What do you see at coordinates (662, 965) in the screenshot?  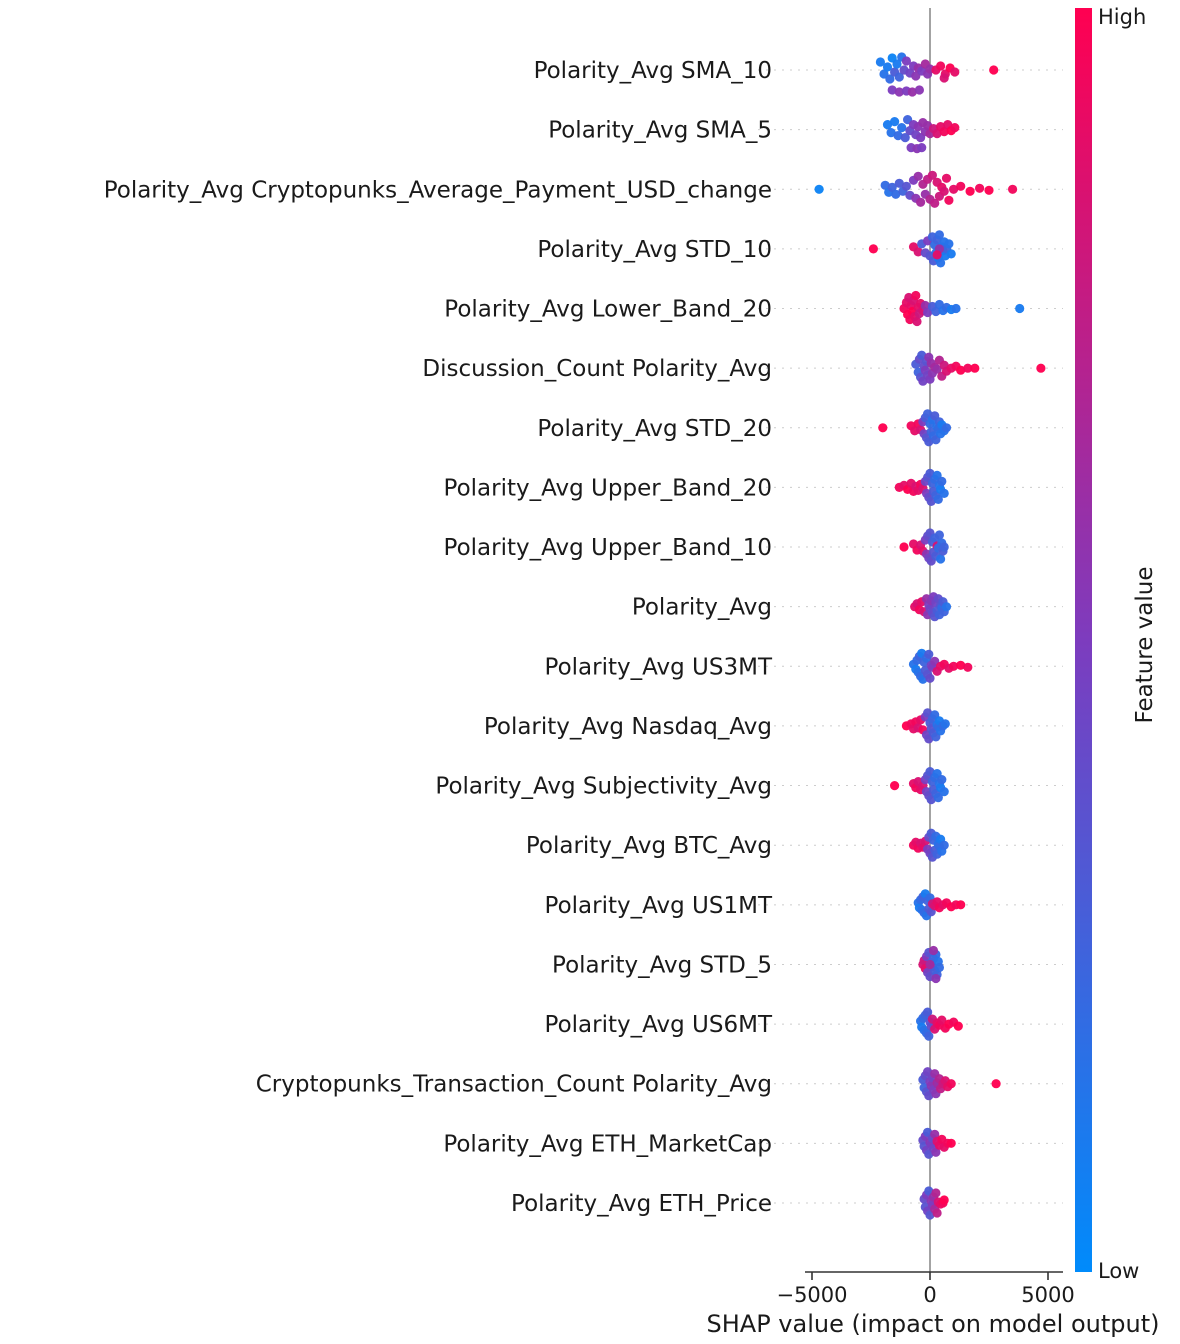 I see `feature-label: Polarity_Avg STD_5` at bounding box center [662, 965].